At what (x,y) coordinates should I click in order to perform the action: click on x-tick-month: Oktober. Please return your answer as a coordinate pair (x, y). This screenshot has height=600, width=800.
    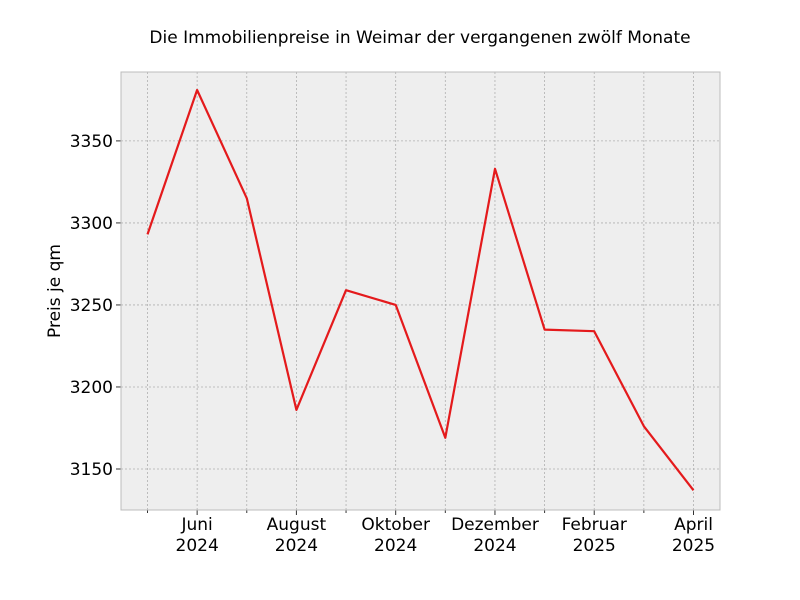
    Looking at the image, I should click on (395, 525).